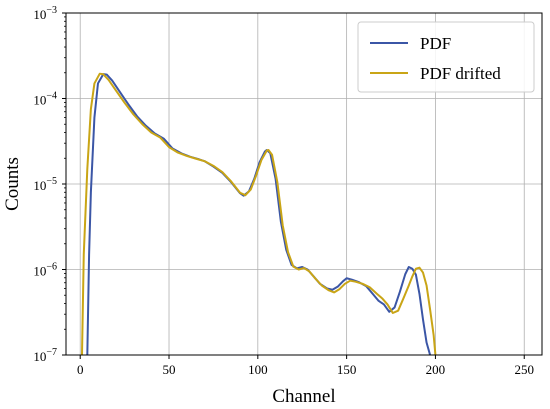 Image resolution: width=550 pixels, height=409 pixels. What do you see at coordinates (45, 184) in the screenshot?
I see `y-tick-label: 10⁻⁵` at bounding box center [45, 184].